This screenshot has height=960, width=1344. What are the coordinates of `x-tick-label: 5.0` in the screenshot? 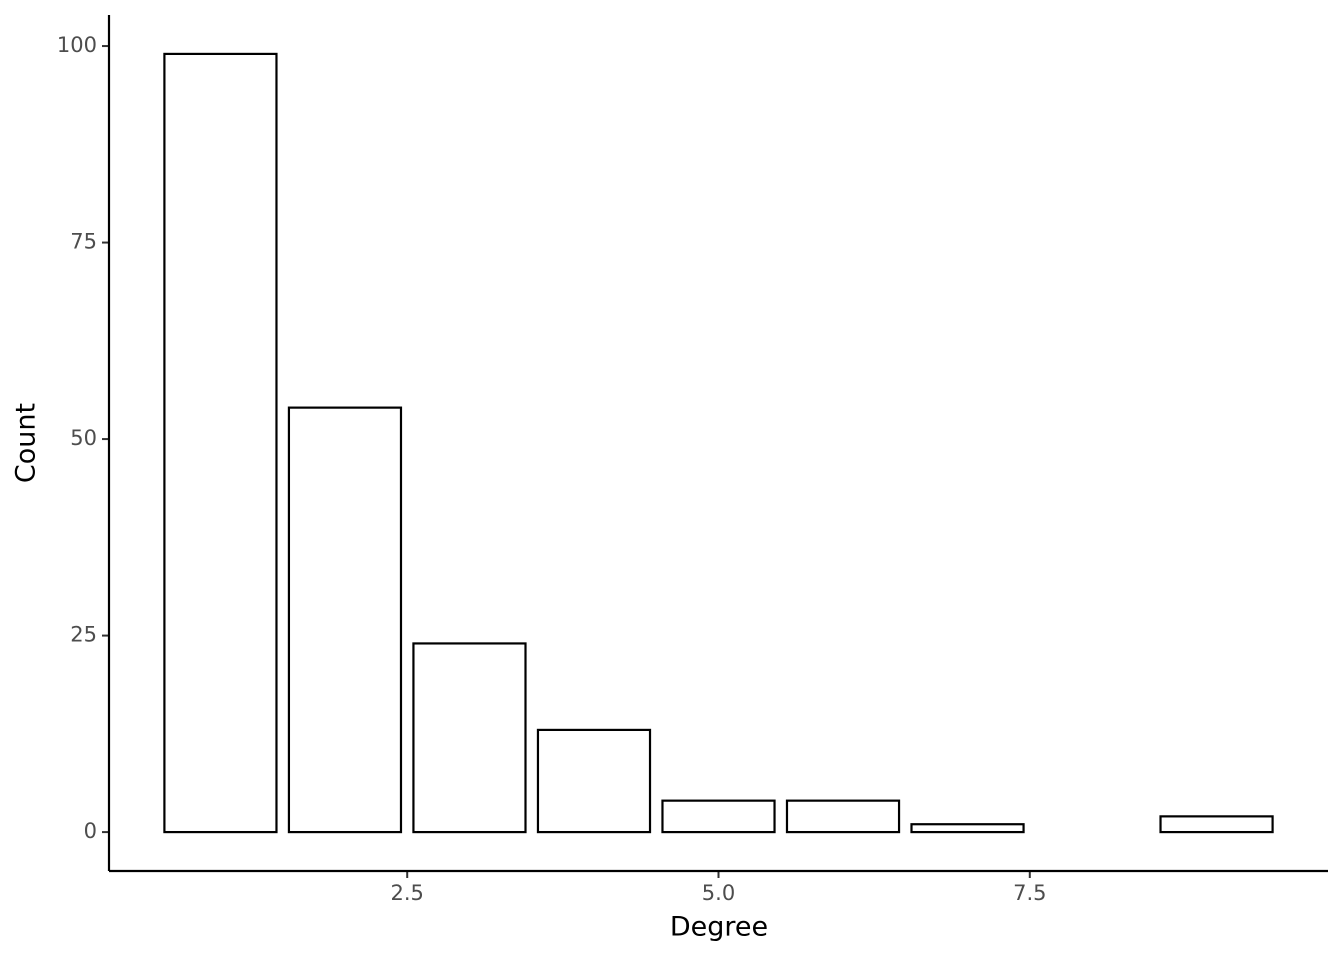 It's located at (718, 893).